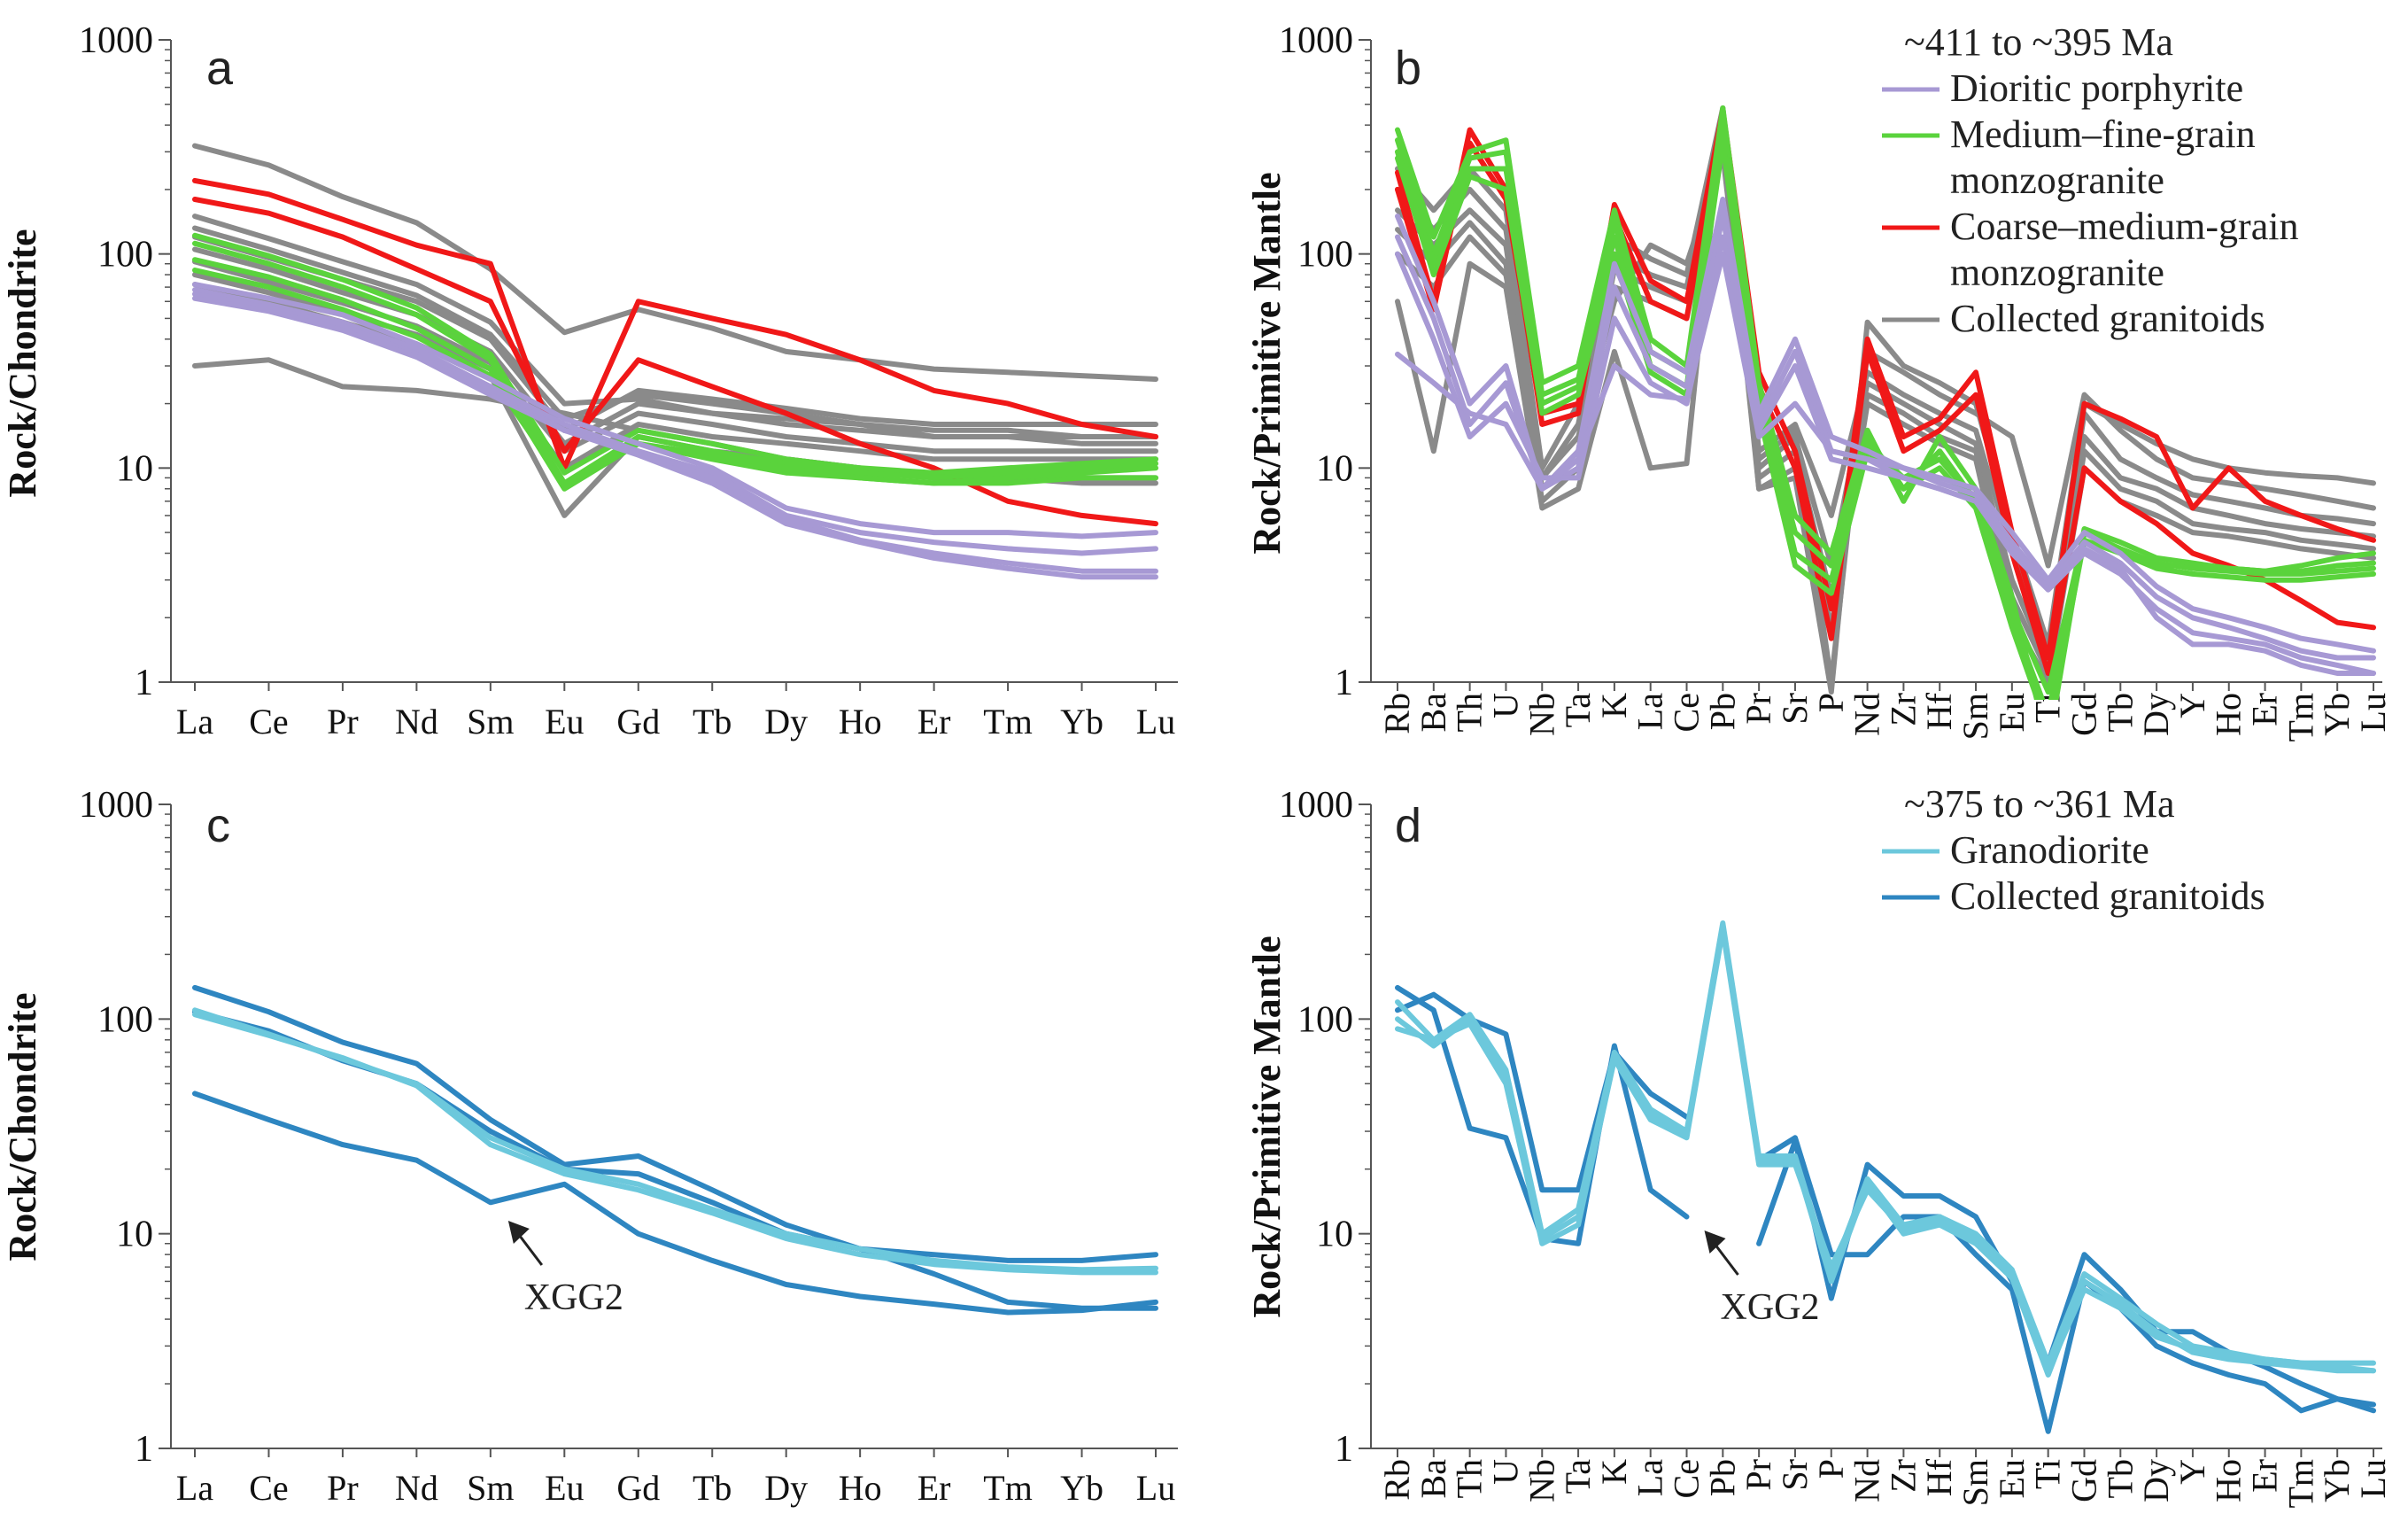  What do you see at coordinates (529, 1248) in the screenshot?
I see `annotation-arrow-shaft` at bounding box center [529, 1248].